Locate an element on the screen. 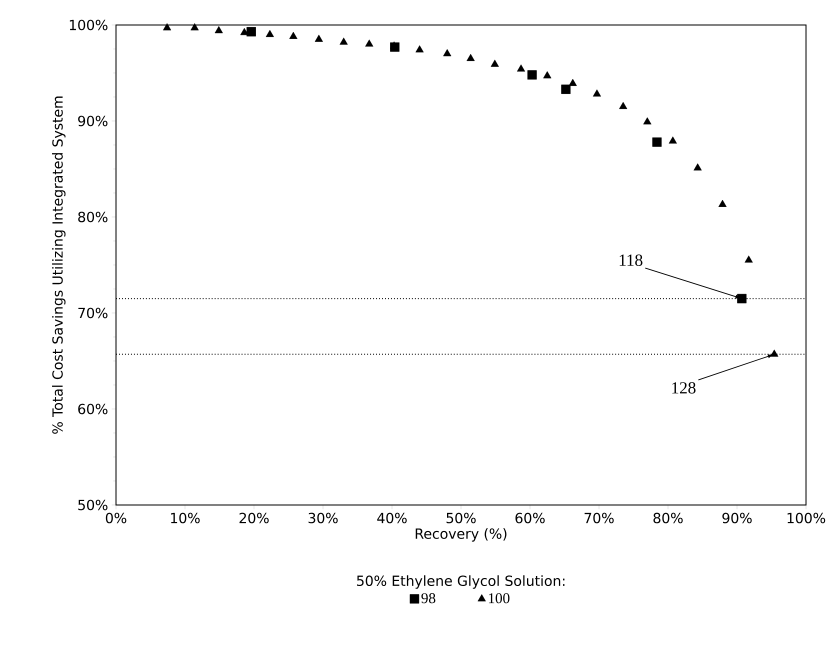 This screenshot has height=665, width=833. x-axis-title: Recovery (%) is located at coordinates (461, 535).